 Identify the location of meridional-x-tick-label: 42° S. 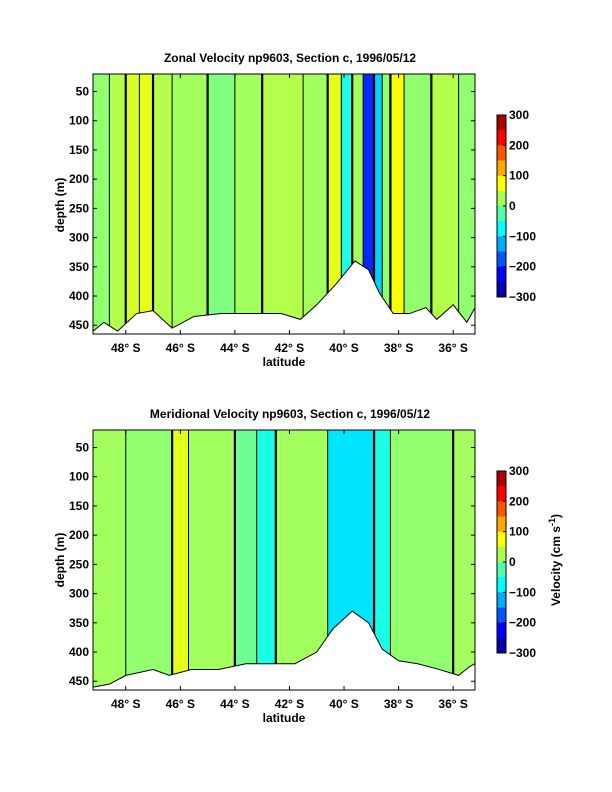
(289, 704).